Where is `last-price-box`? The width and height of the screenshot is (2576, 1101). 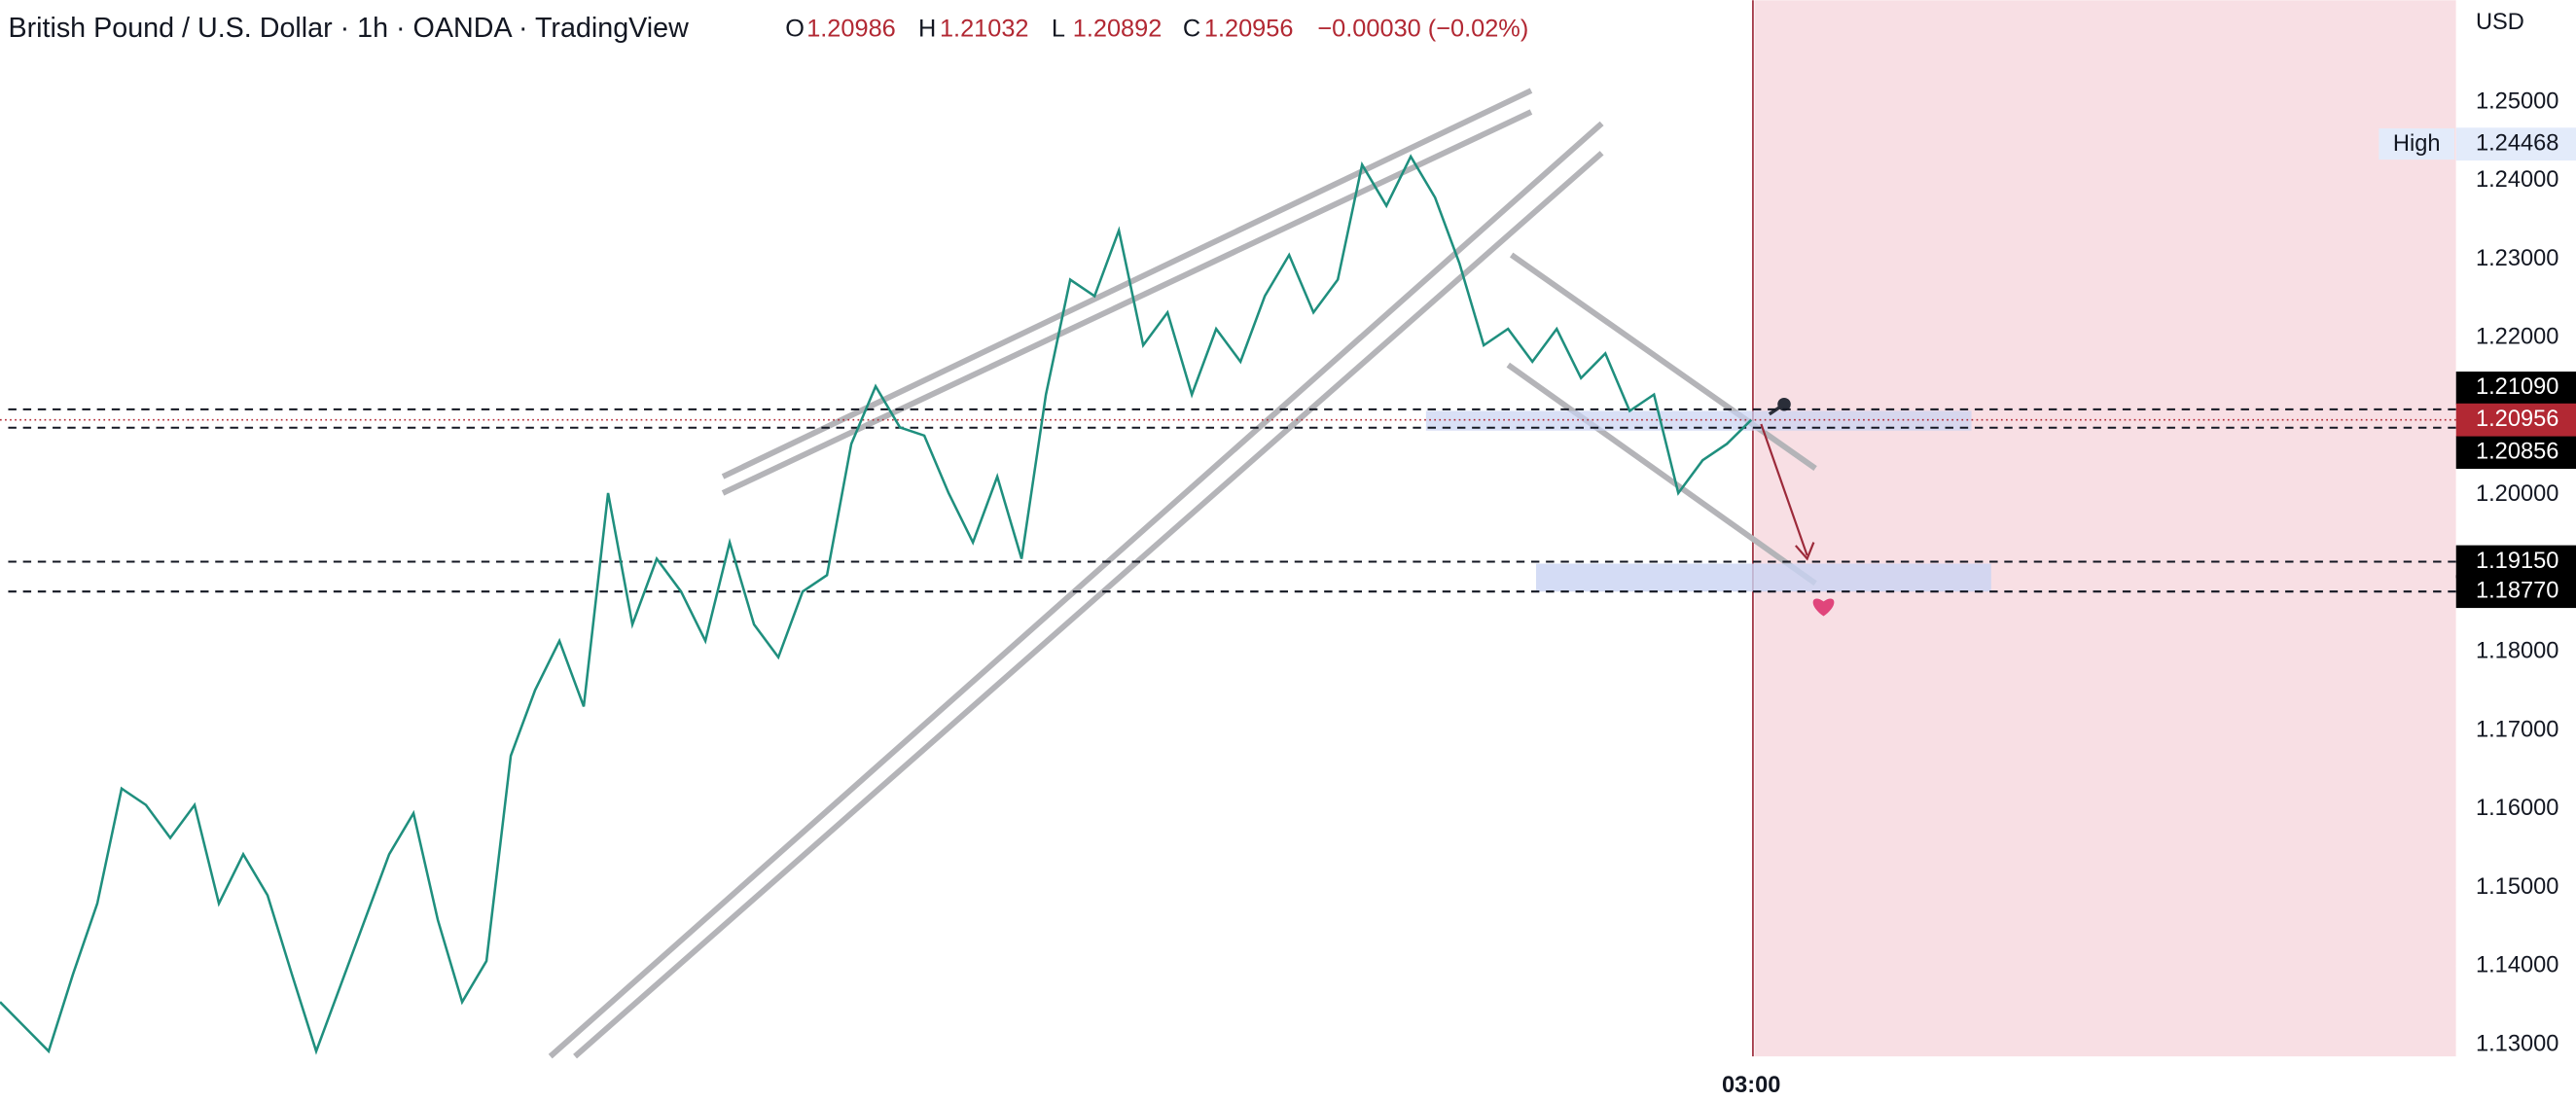 last-price-box is located at coordinates (2515, 420).